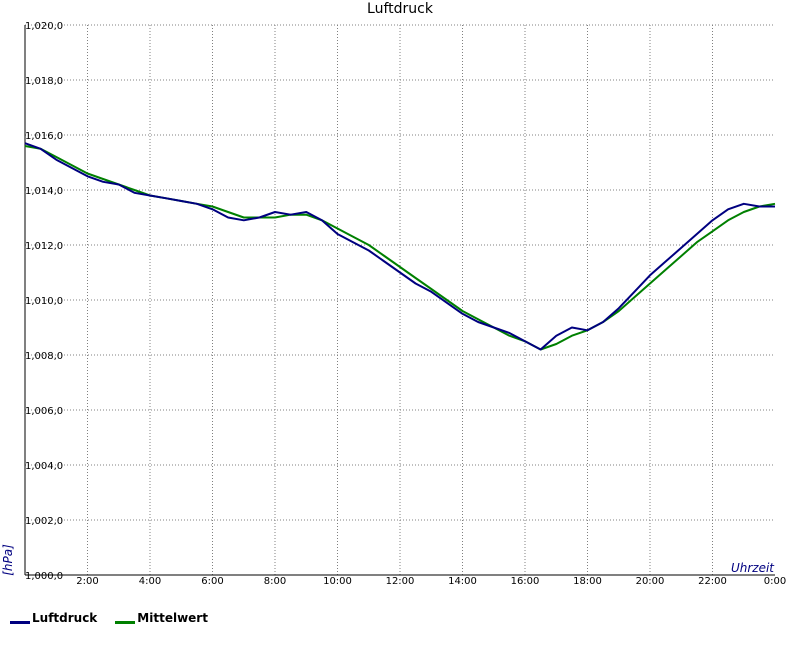 This screenshot has width=800, height=650. What do you see at coordinates (44, 26) in the screenshot?
I see `y-tick-label: 1,020,0` at bounding box center [44, 26].